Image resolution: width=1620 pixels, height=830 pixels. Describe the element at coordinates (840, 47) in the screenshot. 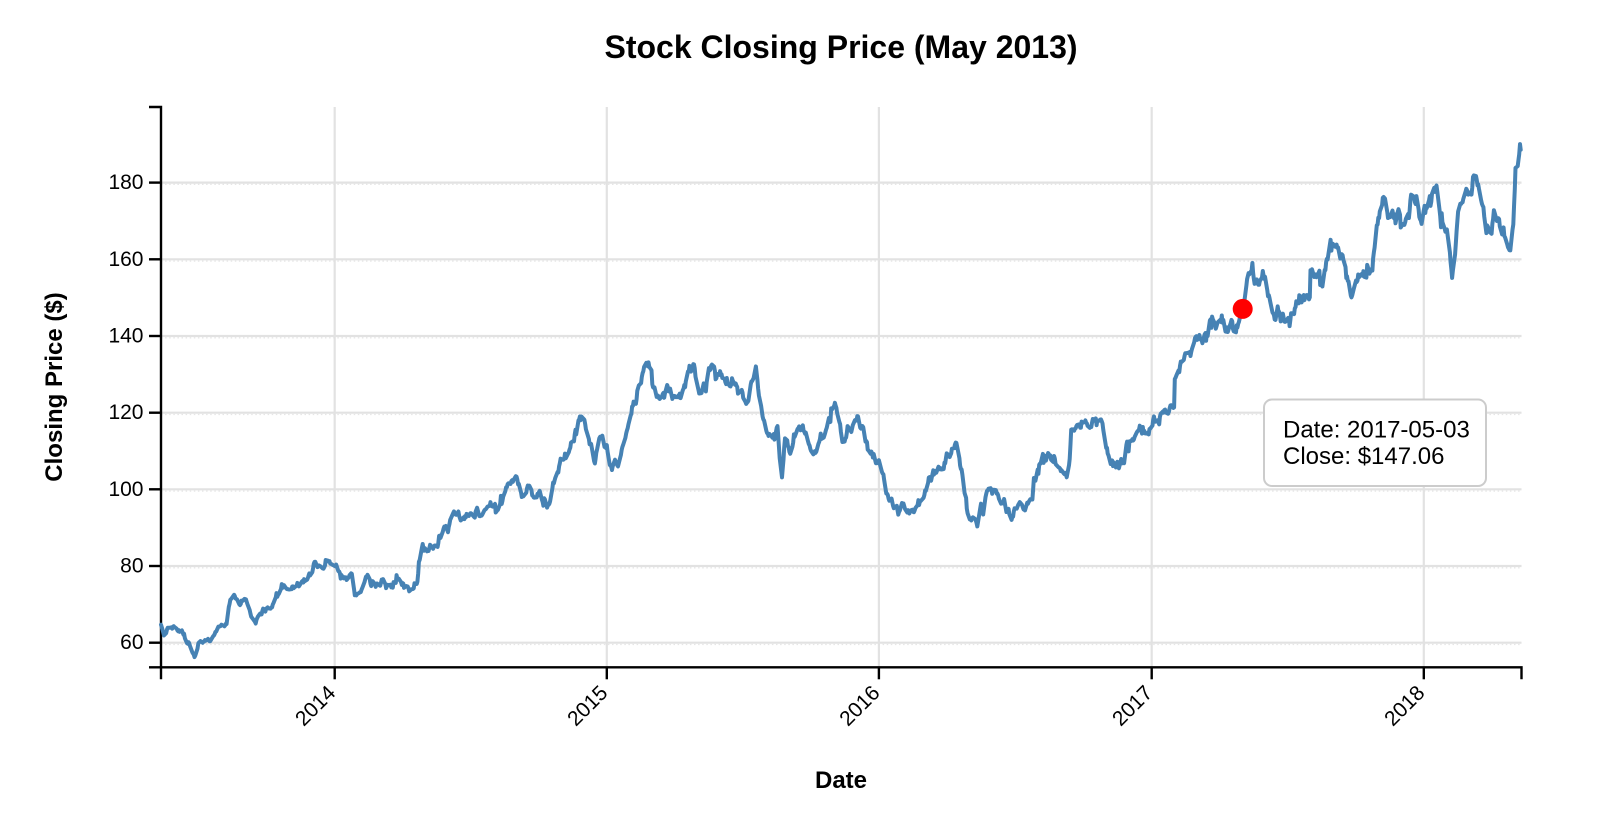

I see `svg-text: Stock Closing Price (May 2013)` at that location.